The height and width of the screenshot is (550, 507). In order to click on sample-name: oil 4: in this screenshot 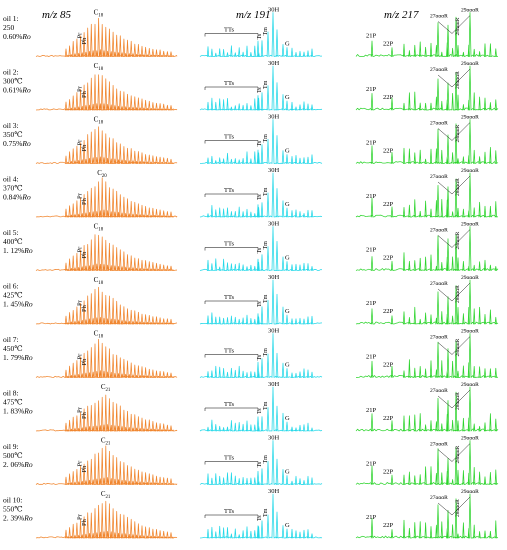, I will do `click(11, 179)`.